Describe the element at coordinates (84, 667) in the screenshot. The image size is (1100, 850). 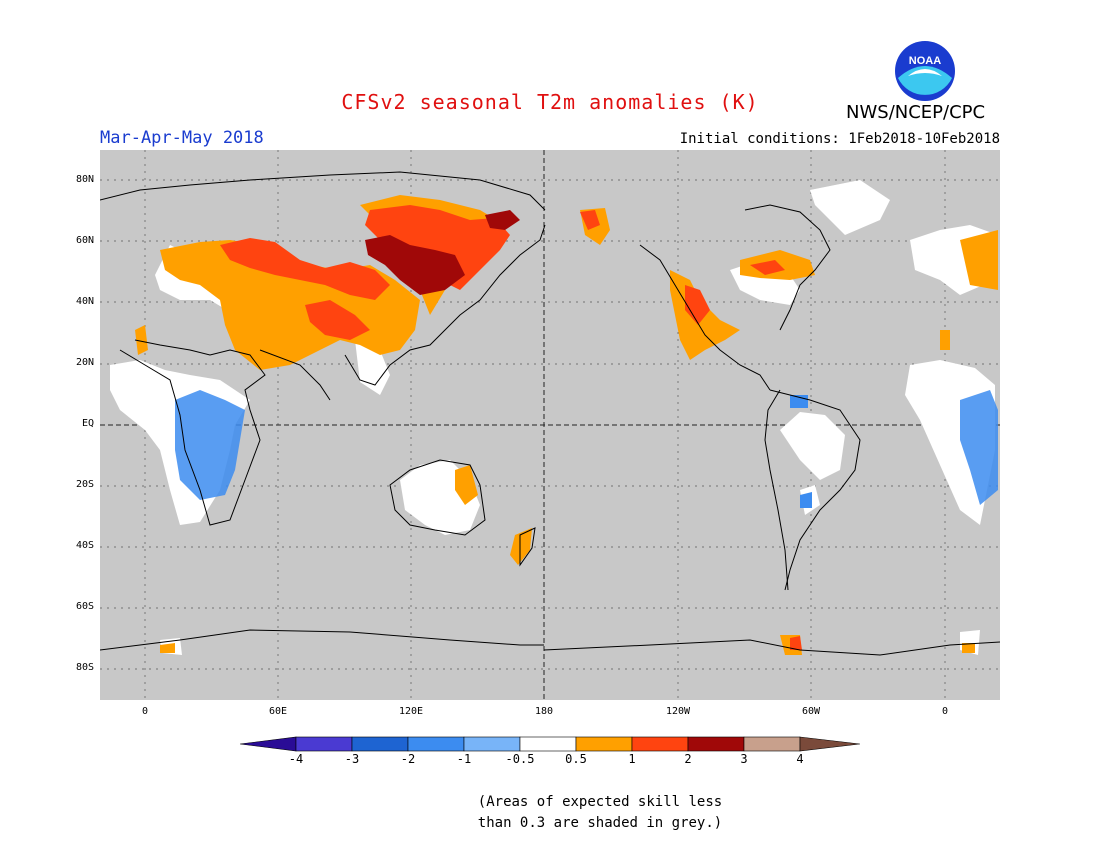
I see `lat-label-80s: 80S` at that location.